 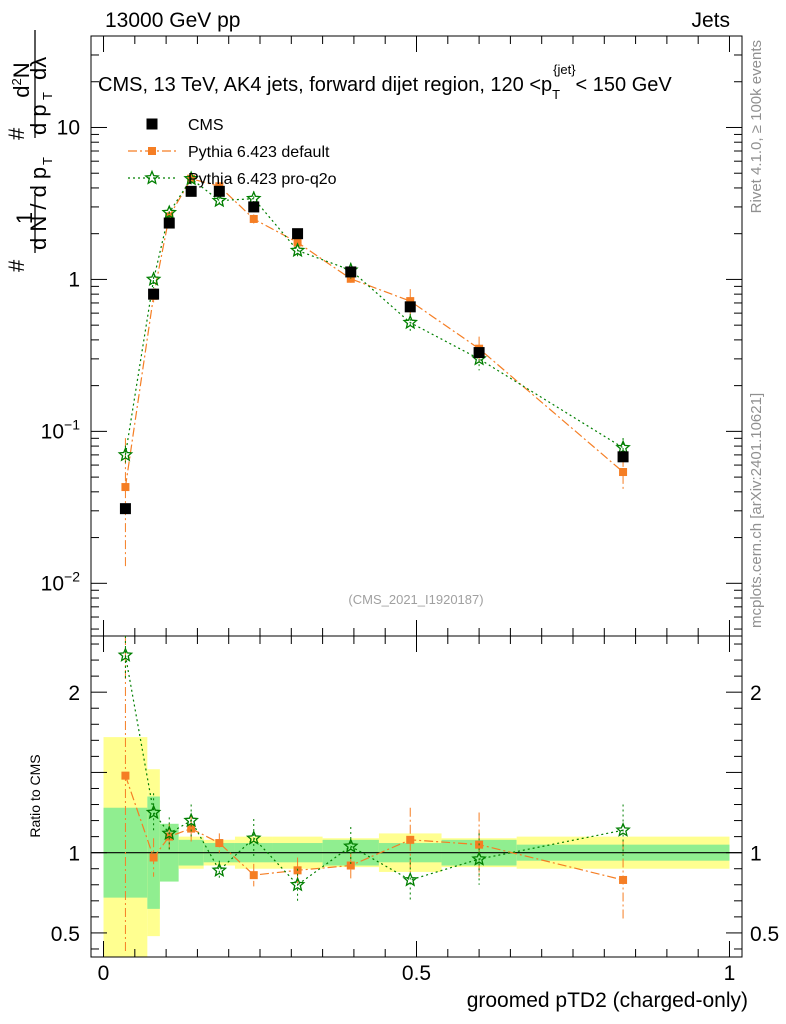 I want to click on svg-text: d2N, so click(x=21, y=79).